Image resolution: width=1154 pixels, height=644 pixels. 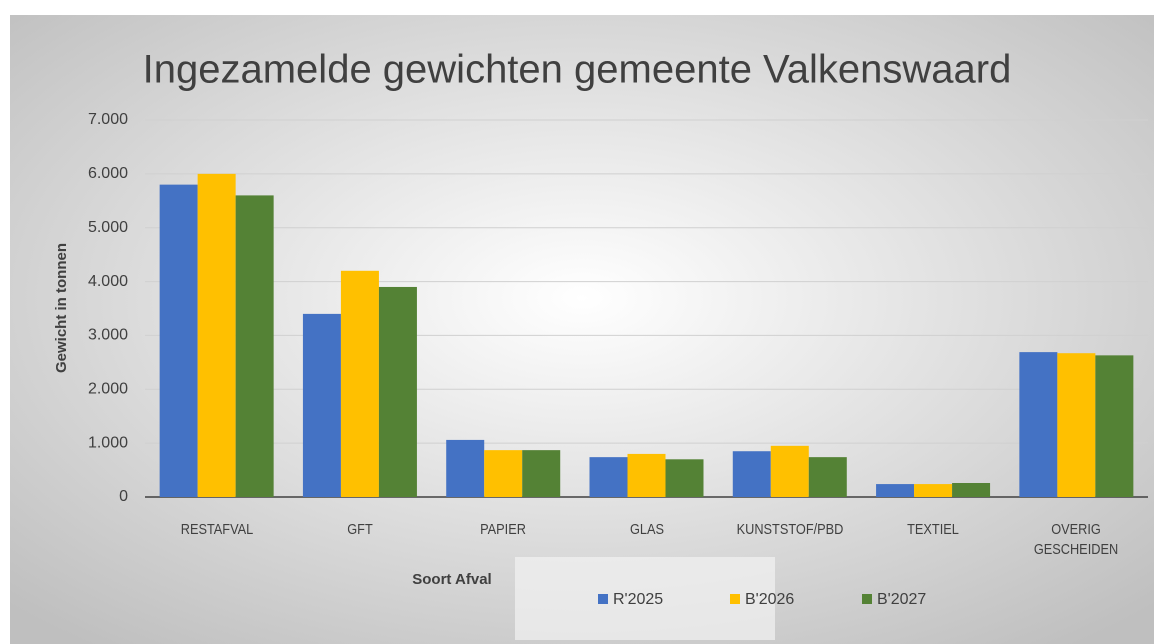 What do you see at coordinates (933, 529) in the screenshot?
I see `x-tick-label: TEXTIEL` at bounding box center [933, 529].